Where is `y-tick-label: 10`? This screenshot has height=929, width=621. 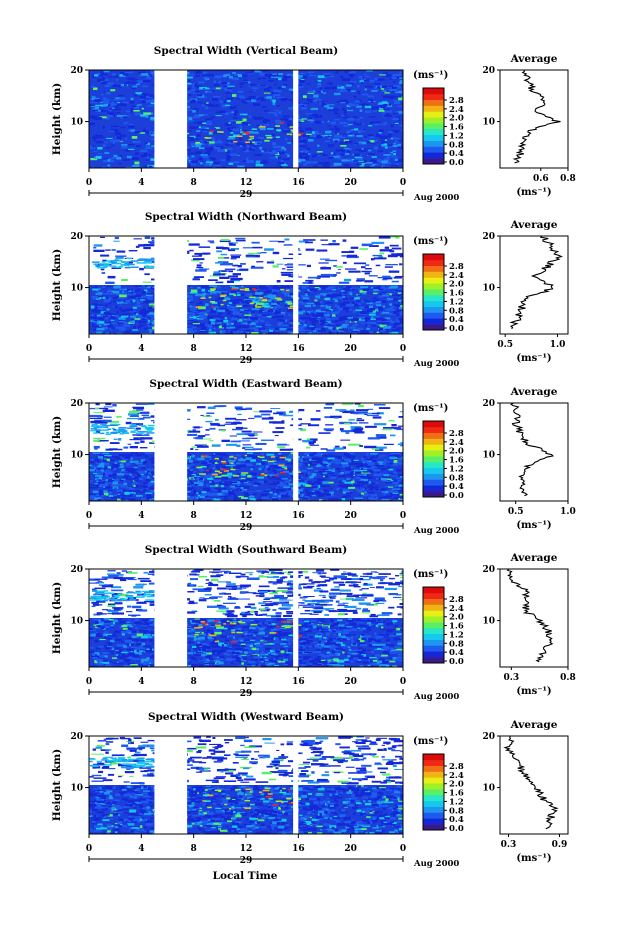 y-tick-label: 10 is located at coordinates (76, 289).